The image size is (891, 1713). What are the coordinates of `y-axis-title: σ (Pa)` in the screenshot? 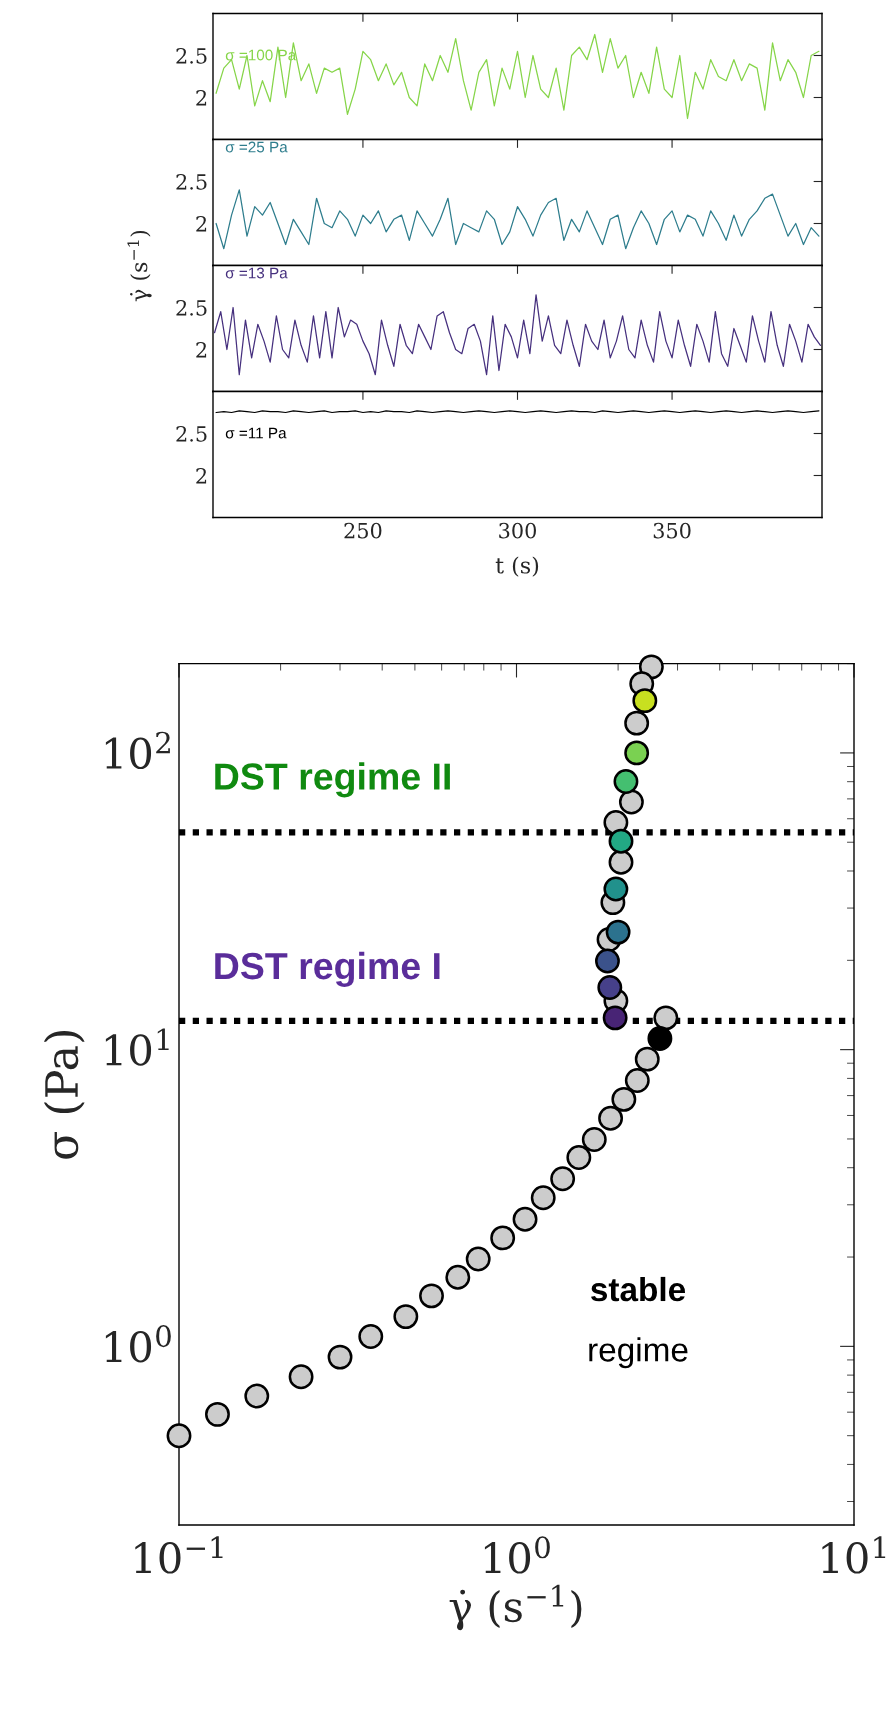 It's located at (64, 1095).